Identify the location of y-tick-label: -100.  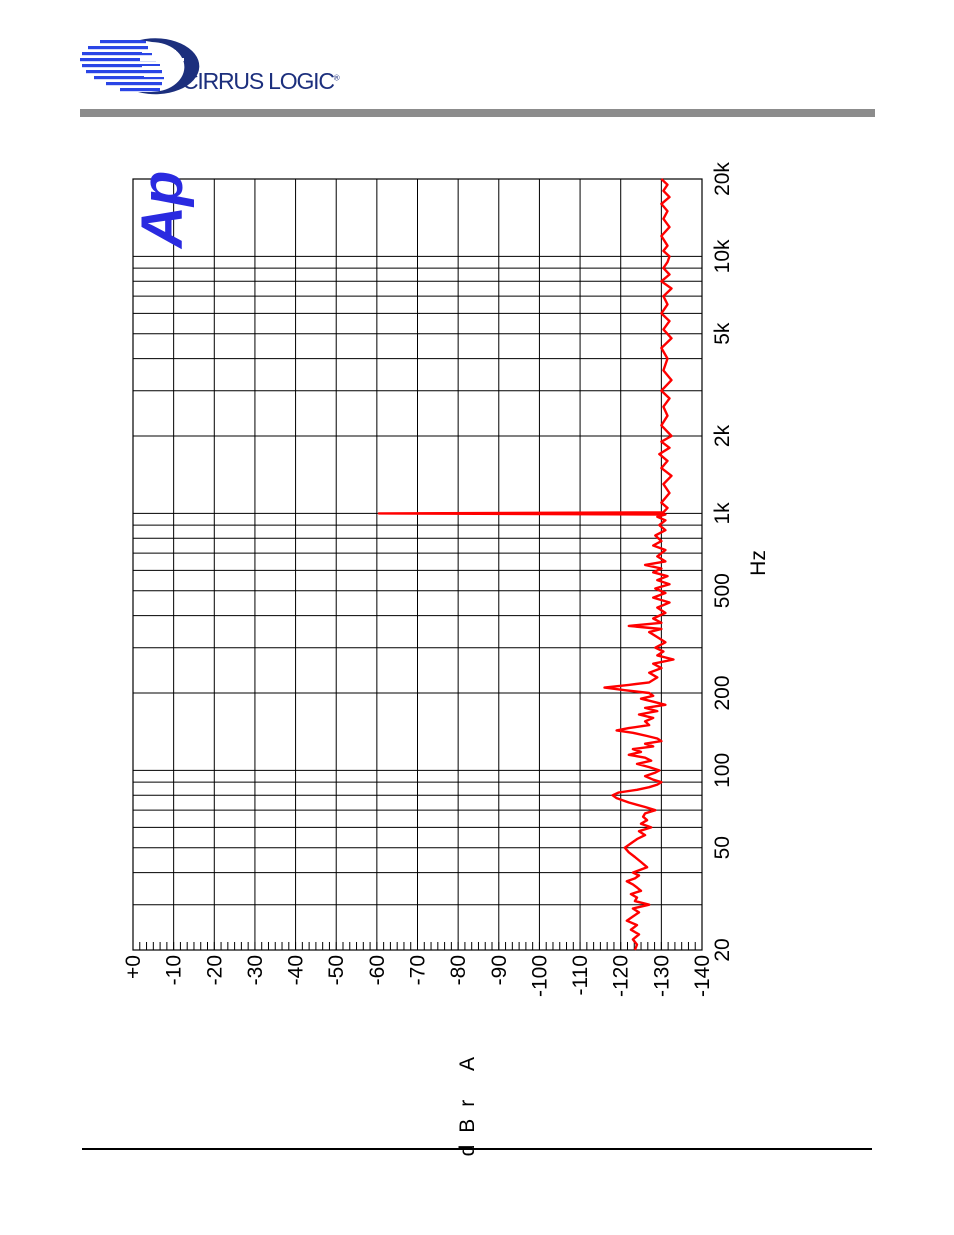
(539, 976).